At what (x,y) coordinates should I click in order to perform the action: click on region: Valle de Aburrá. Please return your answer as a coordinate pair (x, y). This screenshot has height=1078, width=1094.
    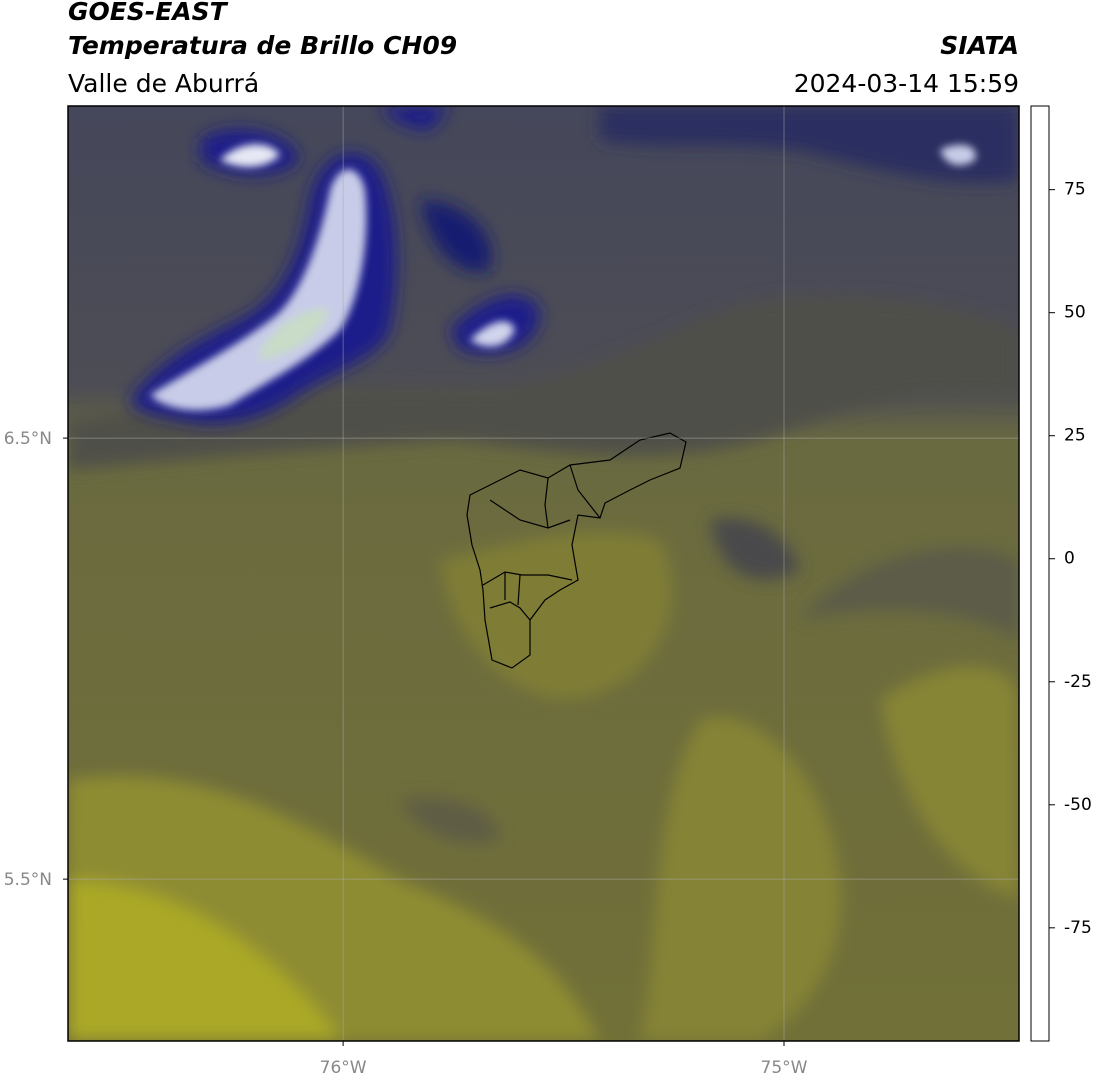
    Looking at the image, I should click on (163, 83).